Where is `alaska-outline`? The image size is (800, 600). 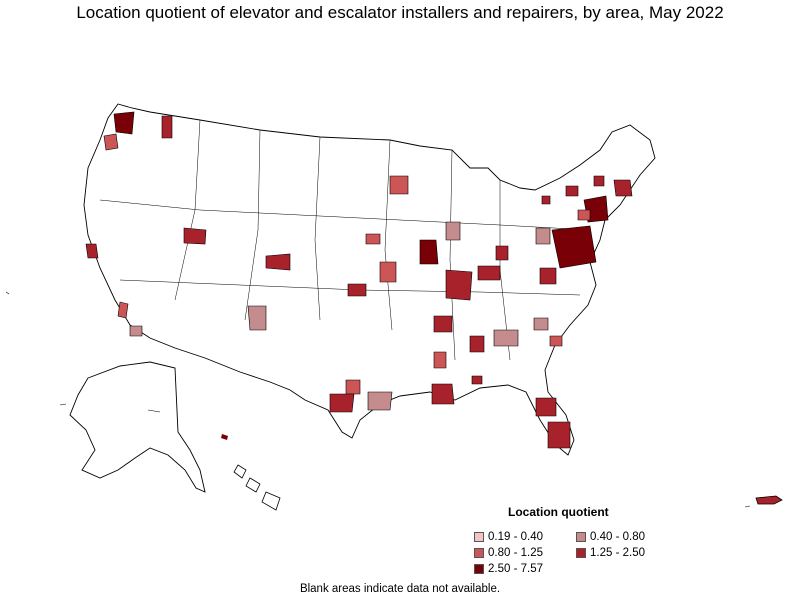
alaska-outline is located at coordinates (137, 427).